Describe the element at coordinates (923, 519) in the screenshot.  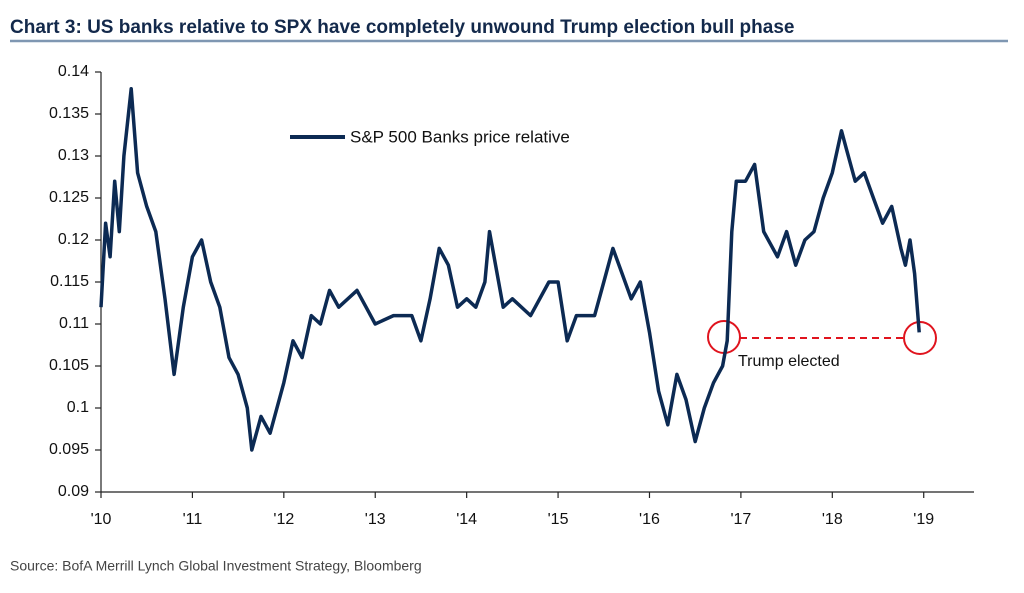
I see `x-tick-label: '19` at that location.